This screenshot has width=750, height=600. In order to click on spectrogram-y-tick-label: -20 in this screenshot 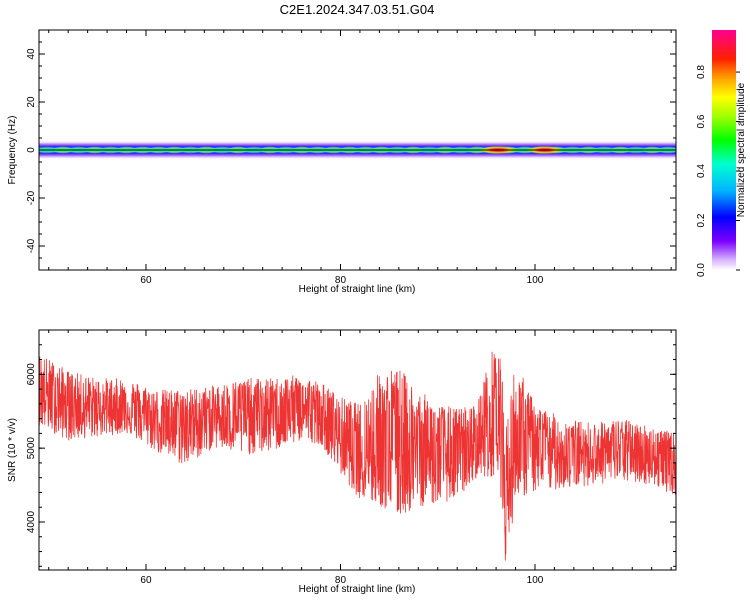, I will do `click(31, 197)`.